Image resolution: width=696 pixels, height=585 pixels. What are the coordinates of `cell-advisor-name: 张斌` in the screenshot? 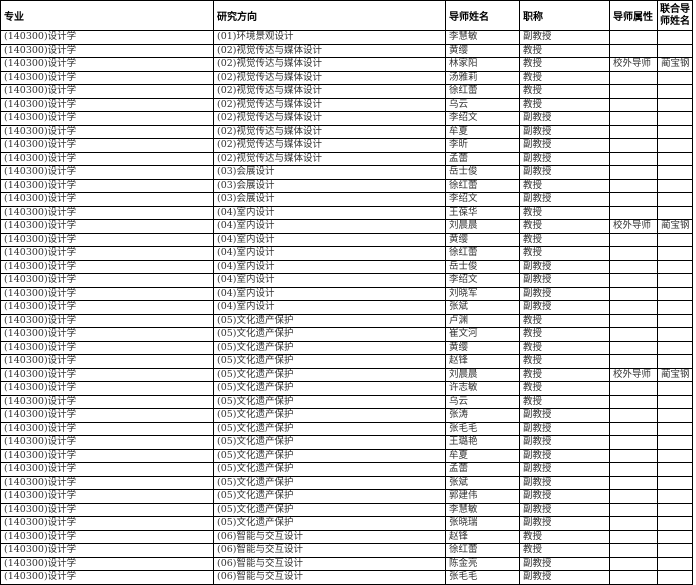 It's located at (482, 307).